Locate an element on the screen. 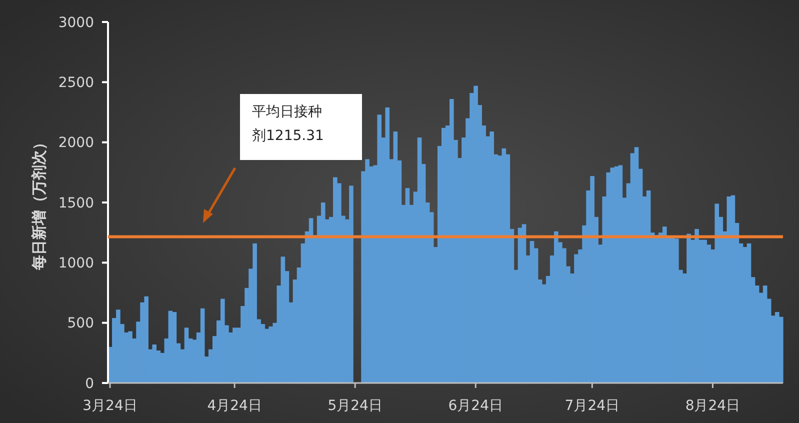 This screenshot has width=799, height=423. x-tick-label: 4月24日 is located at coordinates (234, 406).